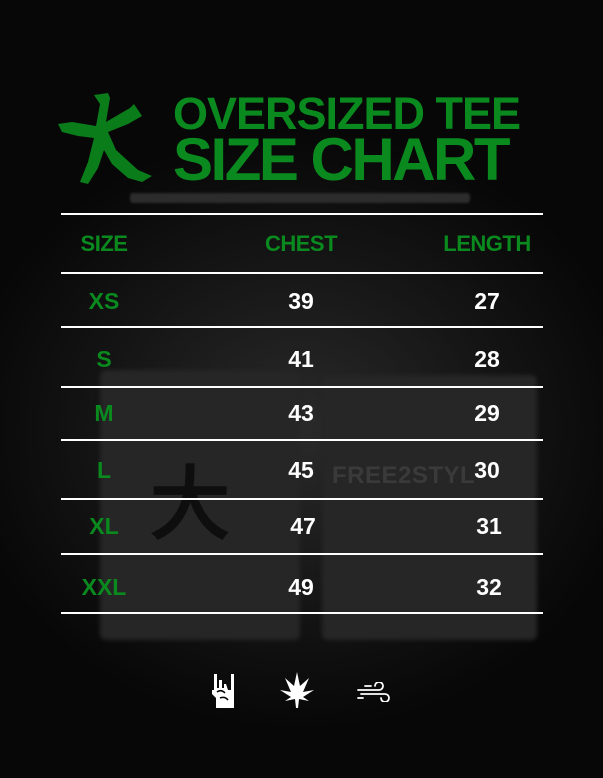 This screenshot has height=778, width=603. What do you see at coordinates (300, 198) in the screenshot?
I see `background-shelf` at bounding box center [300, 198].